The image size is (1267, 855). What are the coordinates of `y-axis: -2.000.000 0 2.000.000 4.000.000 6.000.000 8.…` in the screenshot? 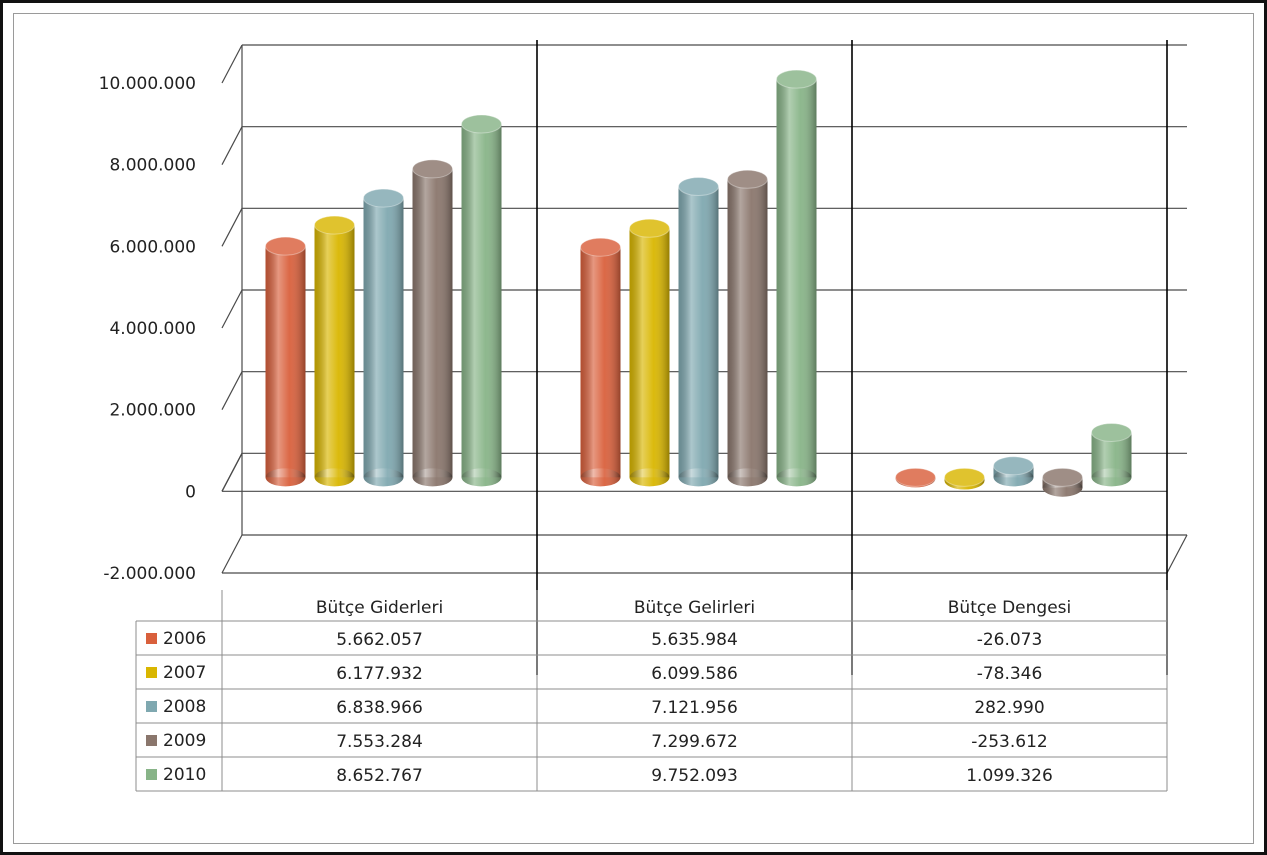 It's located at (147, 329).